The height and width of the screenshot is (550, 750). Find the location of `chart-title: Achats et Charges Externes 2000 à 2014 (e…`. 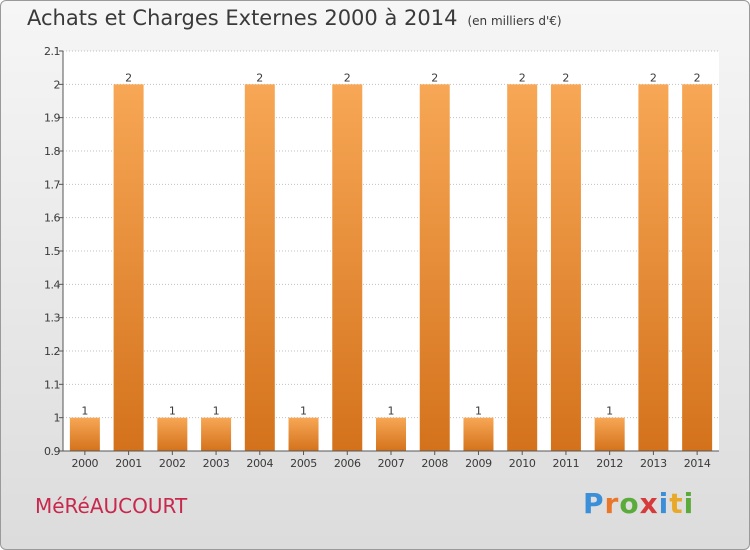

chart-title: Achats et Charges Externes 2000 à 2014 (e… is located at coordinates (294, 18).